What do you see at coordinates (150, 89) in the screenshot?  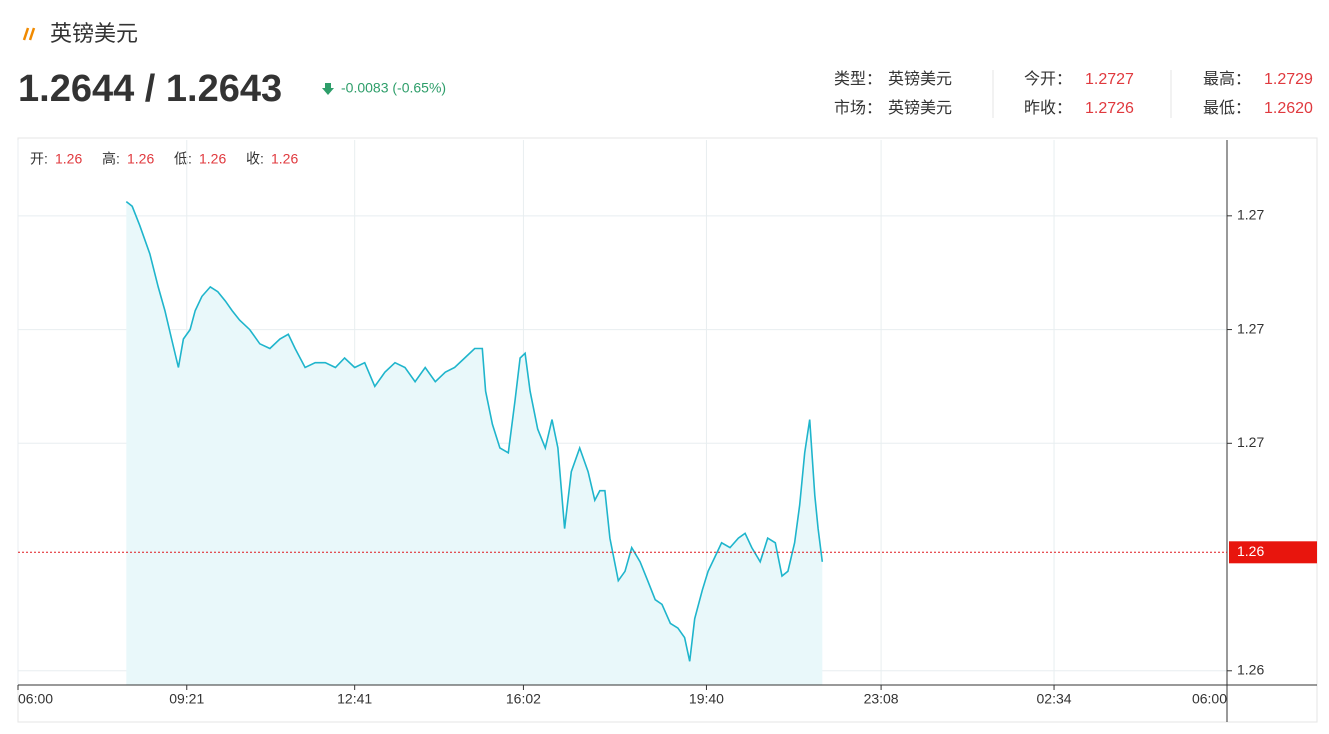 I see `price: 1.2644 / 1.2643` at bounding box center [150, 89].